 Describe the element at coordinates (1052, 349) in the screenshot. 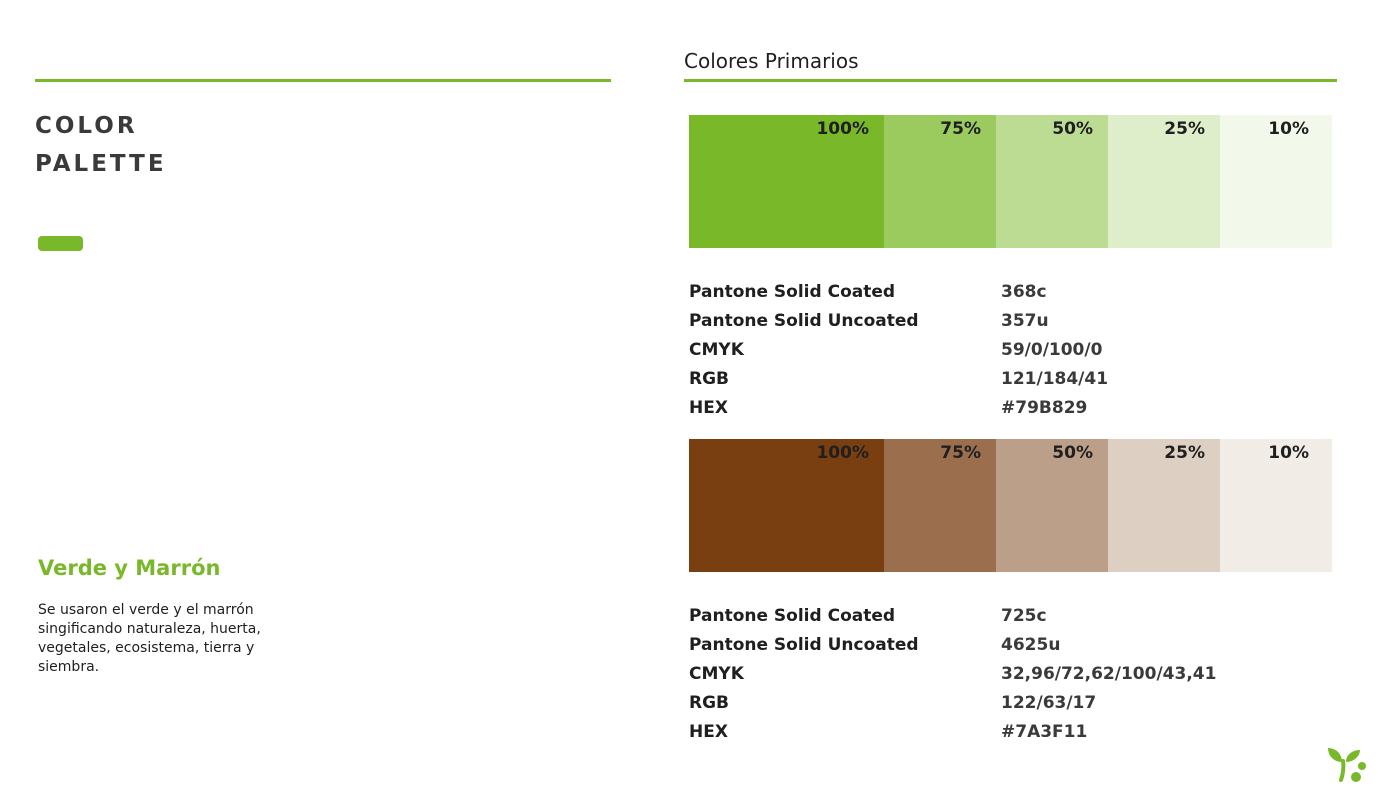

I see `spec-value: 59/0/100/0` at that location.